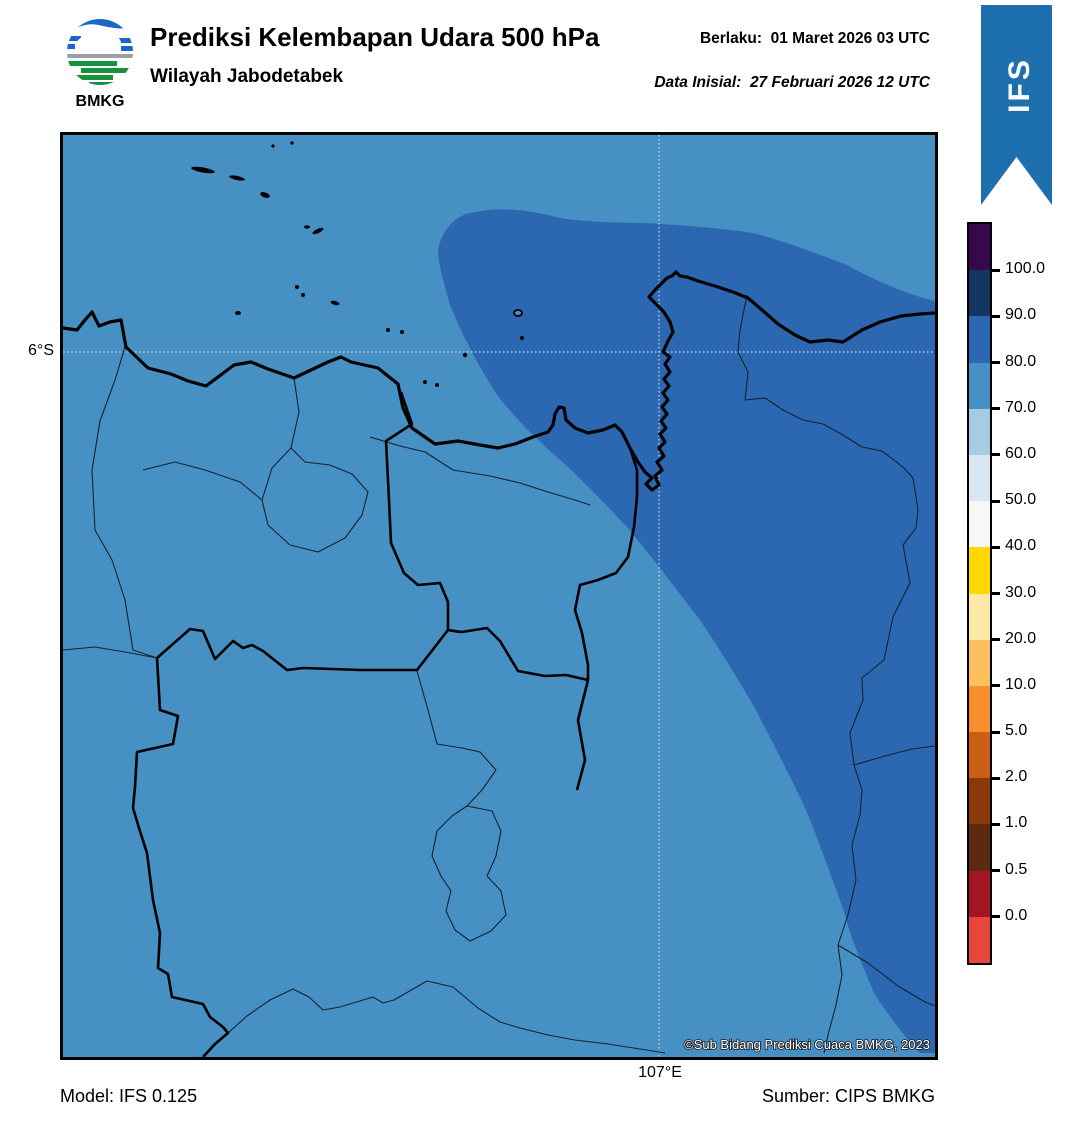  What do you see at coordinates (1021, 407) in the screenshot?
I see `colorbar-tick-label: 70.0` at bounding box center [1021, 407].